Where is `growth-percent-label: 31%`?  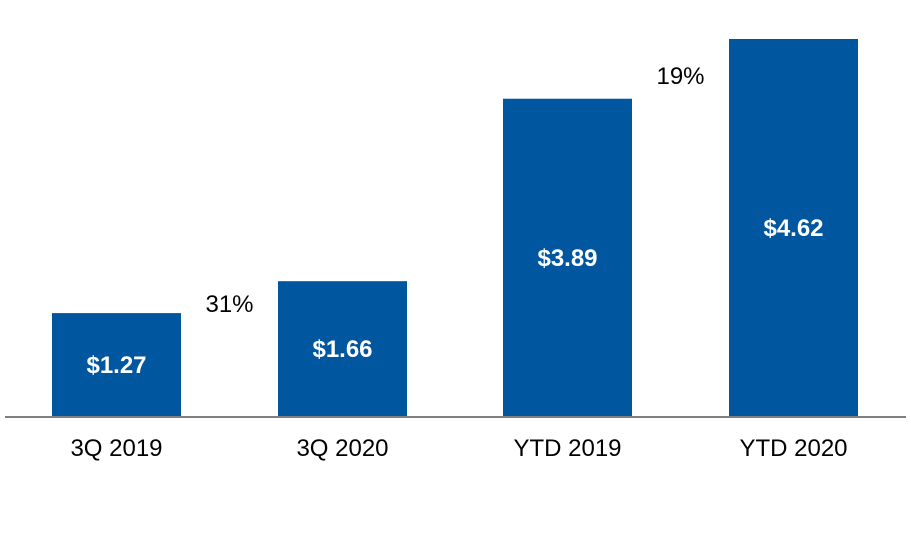
growth-percent-label: 31% is located at coordinates (229, 304).